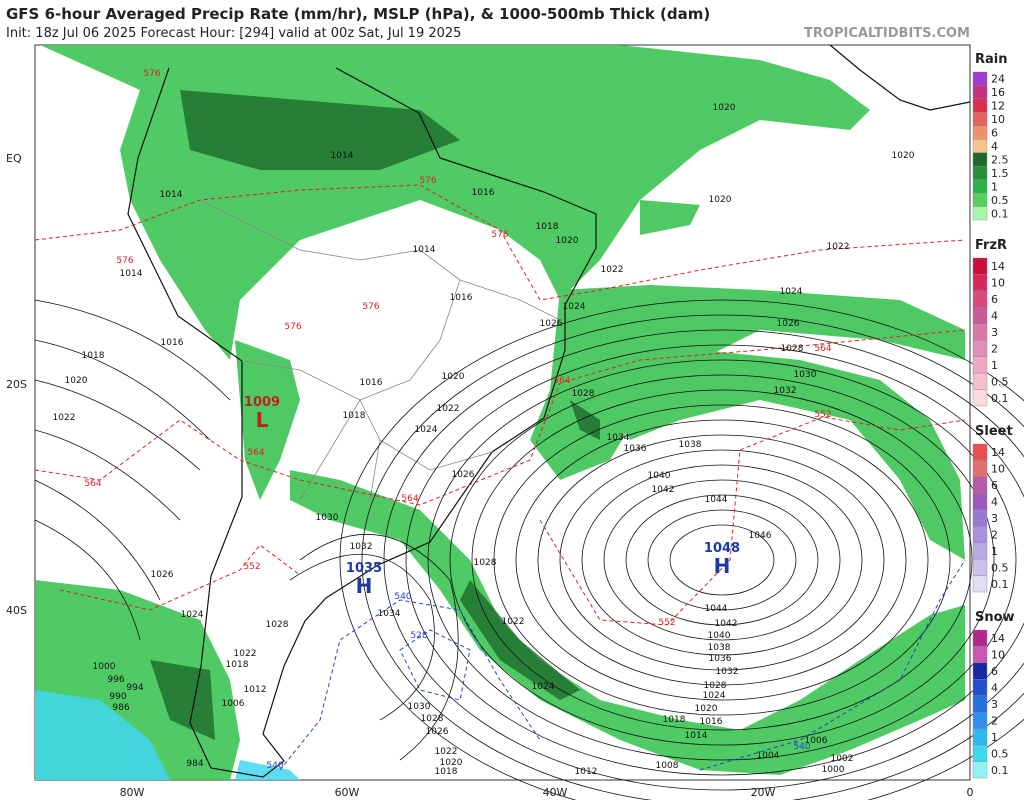 This screenshot has height=800, width=1024. What do you see at coordinates (667, 766) in the screenshot?
I see `isobar-label: 1008` at bounding box center [667, 766].